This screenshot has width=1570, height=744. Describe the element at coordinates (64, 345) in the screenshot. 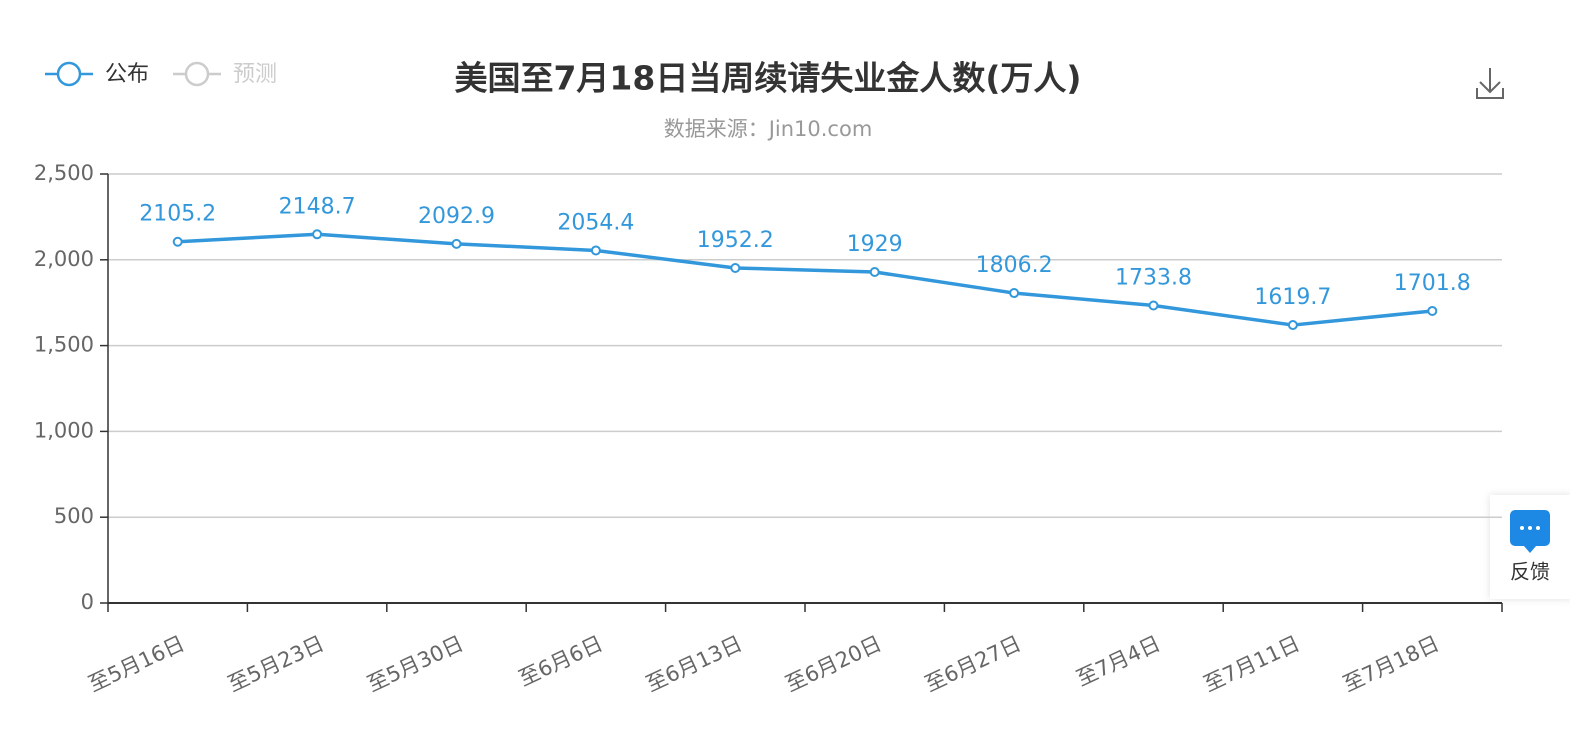

I see `y-tick-label: 1,500` at that location.